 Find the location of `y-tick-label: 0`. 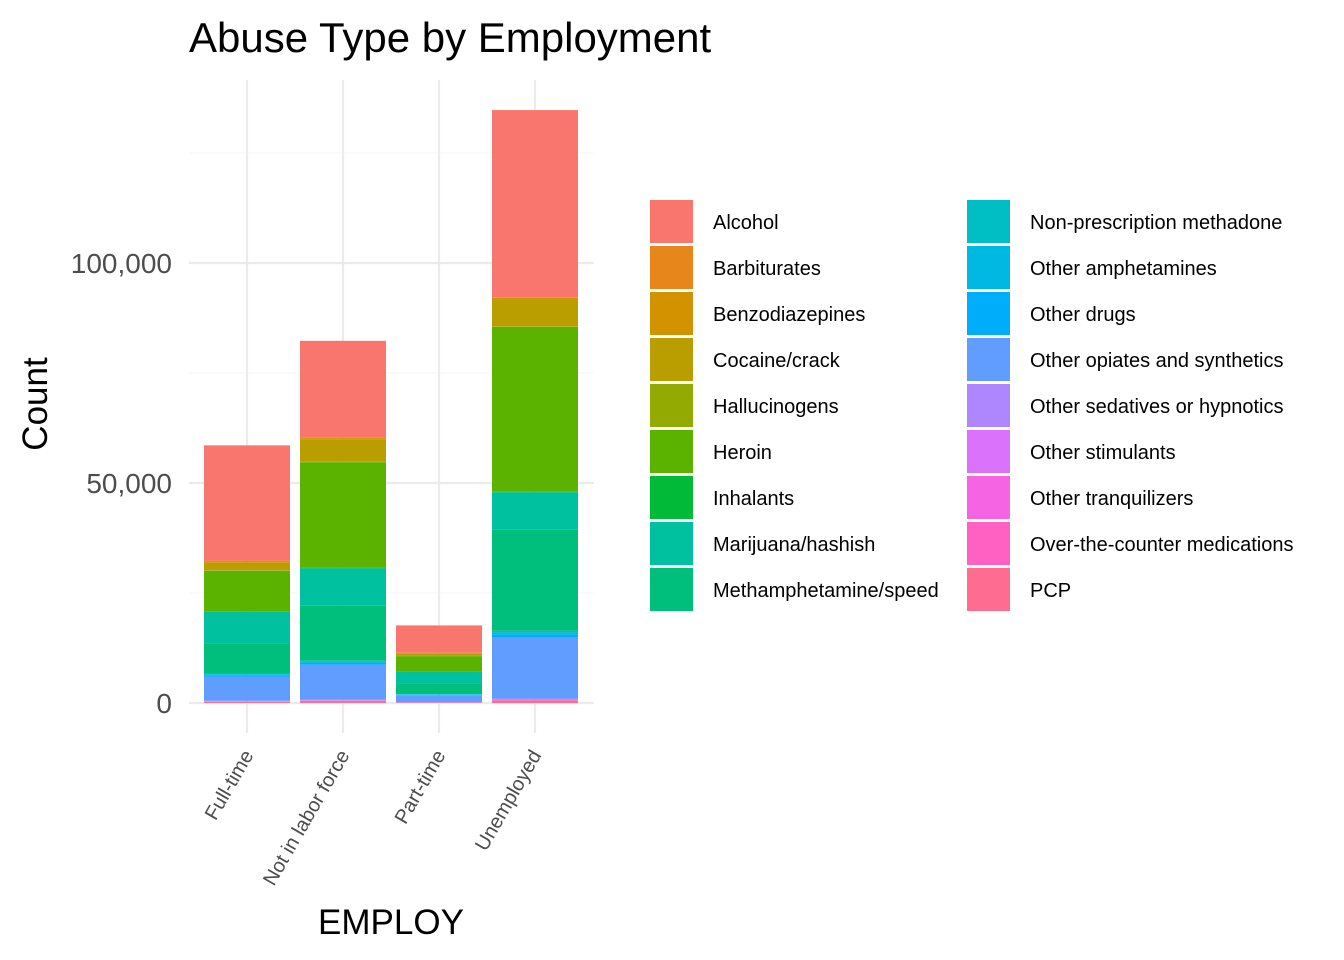

y-tick-label: 0 is located at coordinates (164, 703).